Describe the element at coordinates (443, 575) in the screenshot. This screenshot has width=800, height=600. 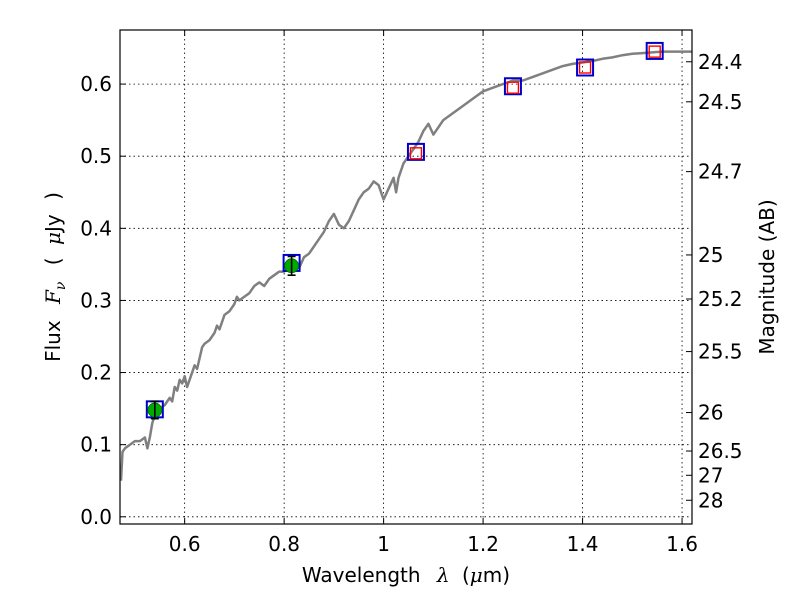
I see `x-label-symbol: λ` at that location.